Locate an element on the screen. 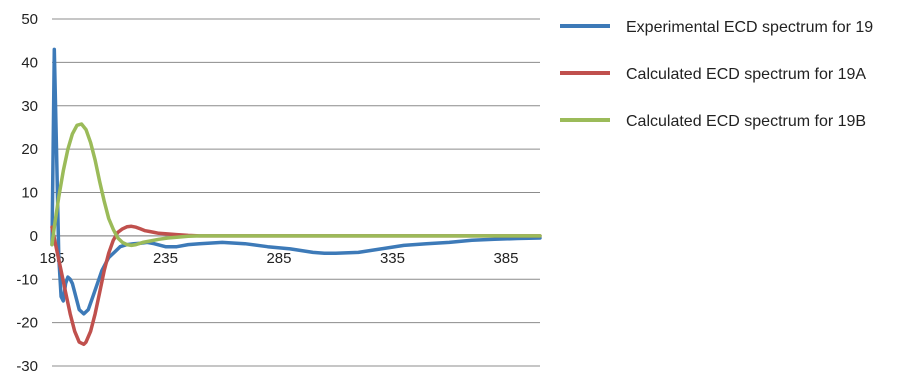  x-tick-label: 285 is located at coordinates (278, 258).